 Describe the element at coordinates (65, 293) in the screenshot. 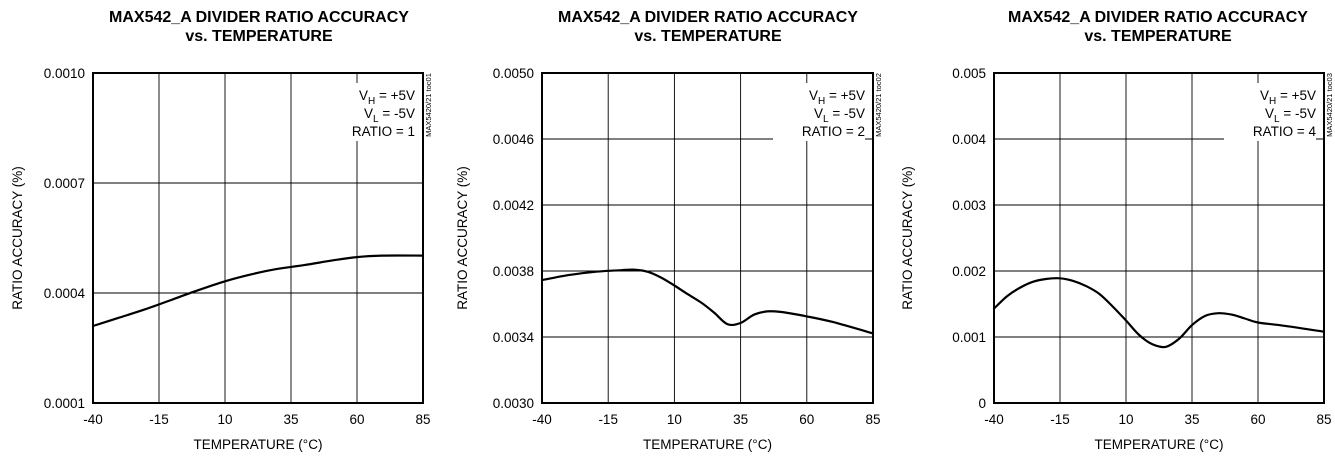

I see `y-tick-label: 0.0004` at that location.